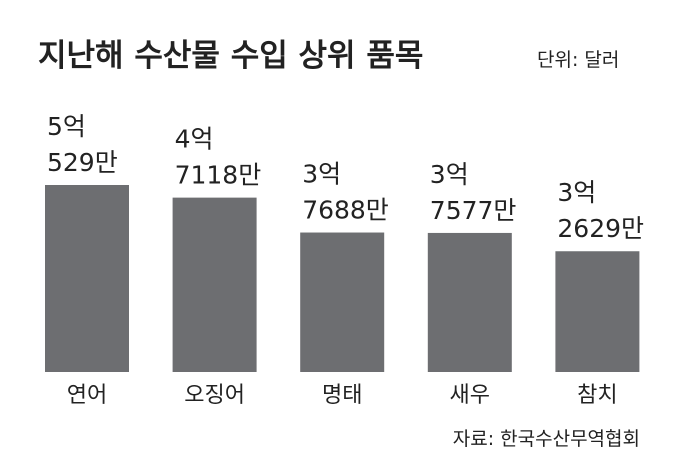  Describe the element at coordinates (230, 56) in the screenshot. I see `chart-title: 지난해 수산물 수입 상위 품목` at that location.